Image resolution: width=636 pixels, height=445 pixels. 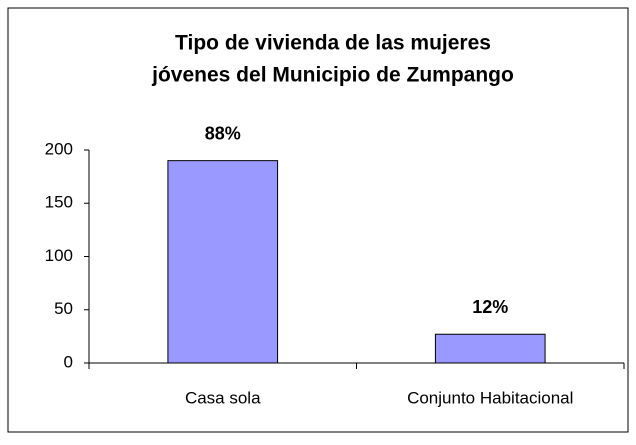 What do you see at coordinates (63, 308) in the screenshot?
I see `y-tick-label: 50` at bounding box center [63, 308].